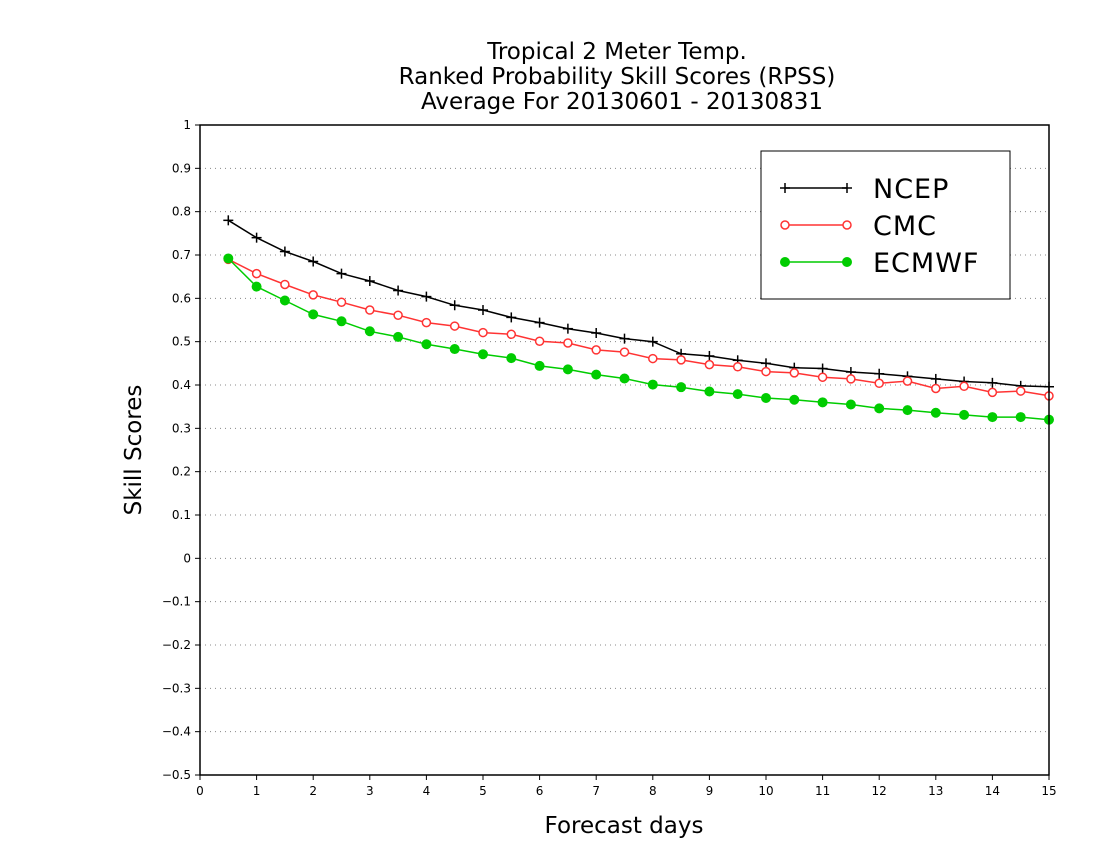  Describe the element at coordinates (181, 212) in the screenshot. I see `y-tick-label: 0.8` at that location.